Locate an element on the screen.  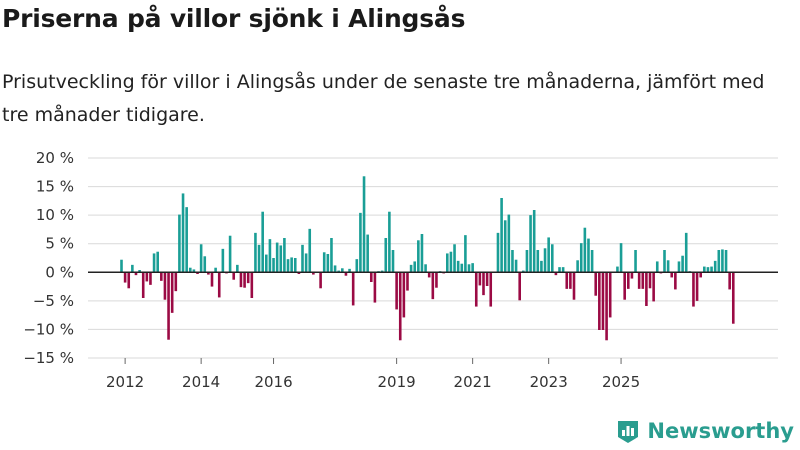
y-tick-label: 5 % is located at coordinates (59, 244).